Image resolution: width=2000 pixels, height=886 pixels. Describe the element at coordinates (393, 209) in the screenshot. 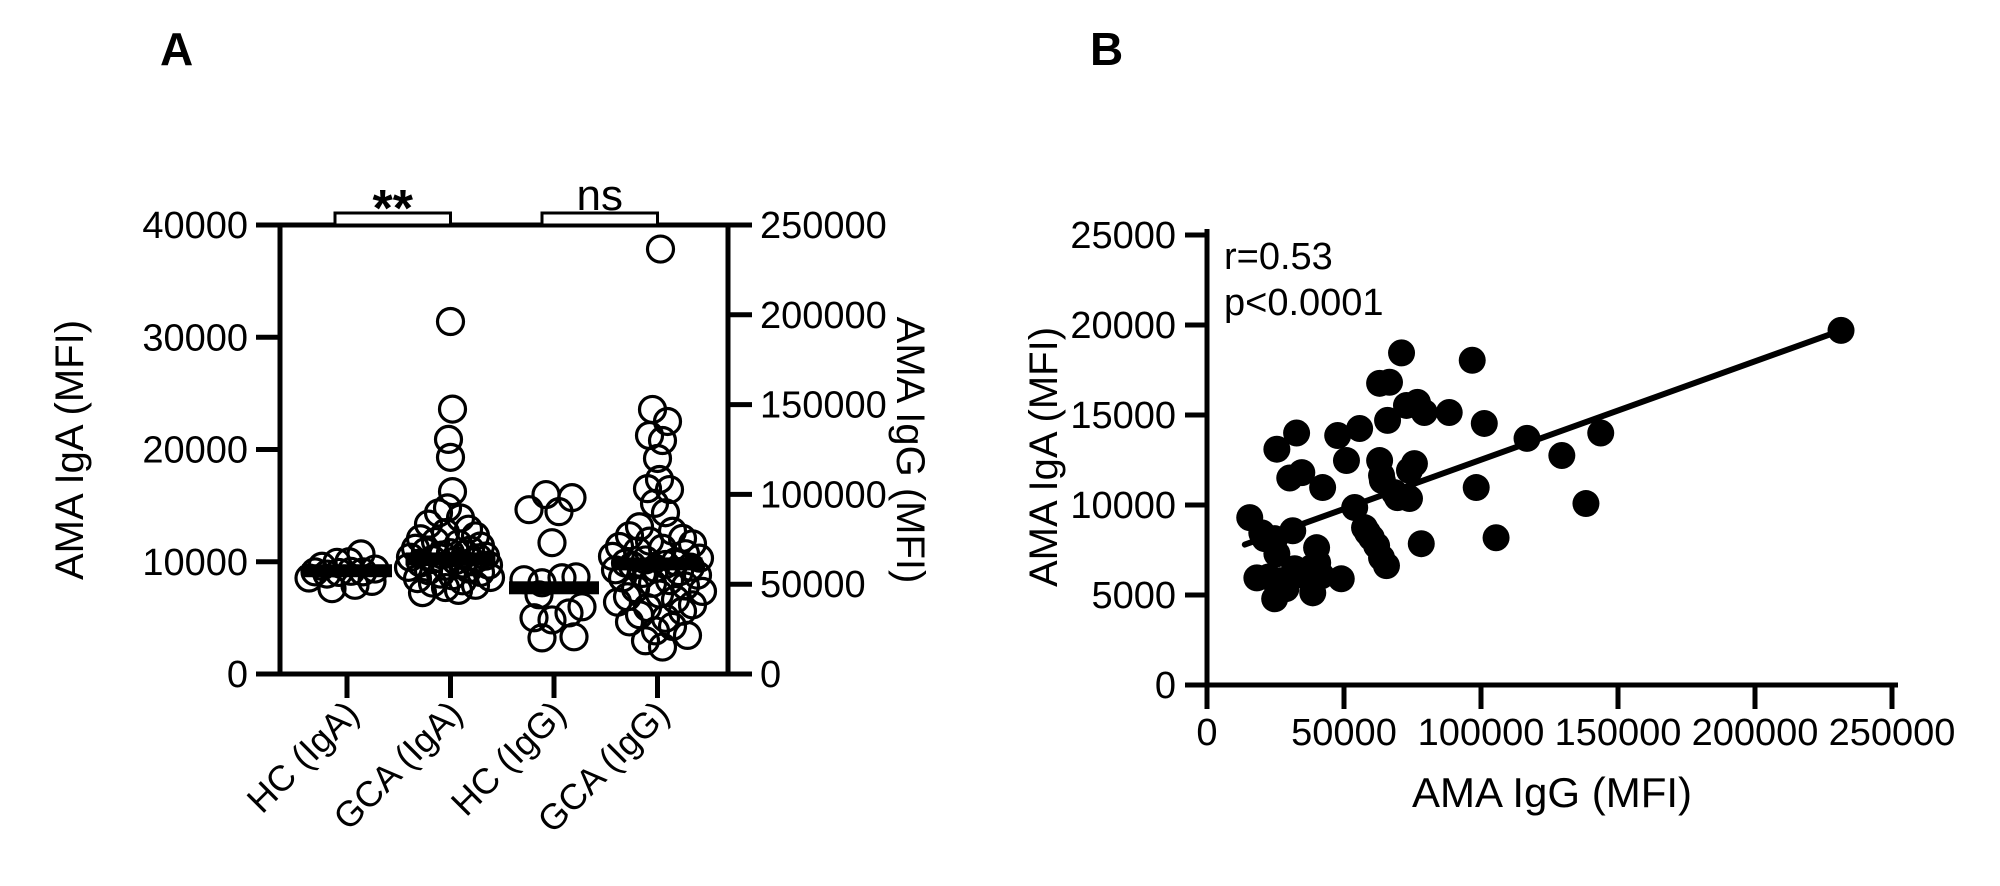

I see `significance-label: **` at that location.